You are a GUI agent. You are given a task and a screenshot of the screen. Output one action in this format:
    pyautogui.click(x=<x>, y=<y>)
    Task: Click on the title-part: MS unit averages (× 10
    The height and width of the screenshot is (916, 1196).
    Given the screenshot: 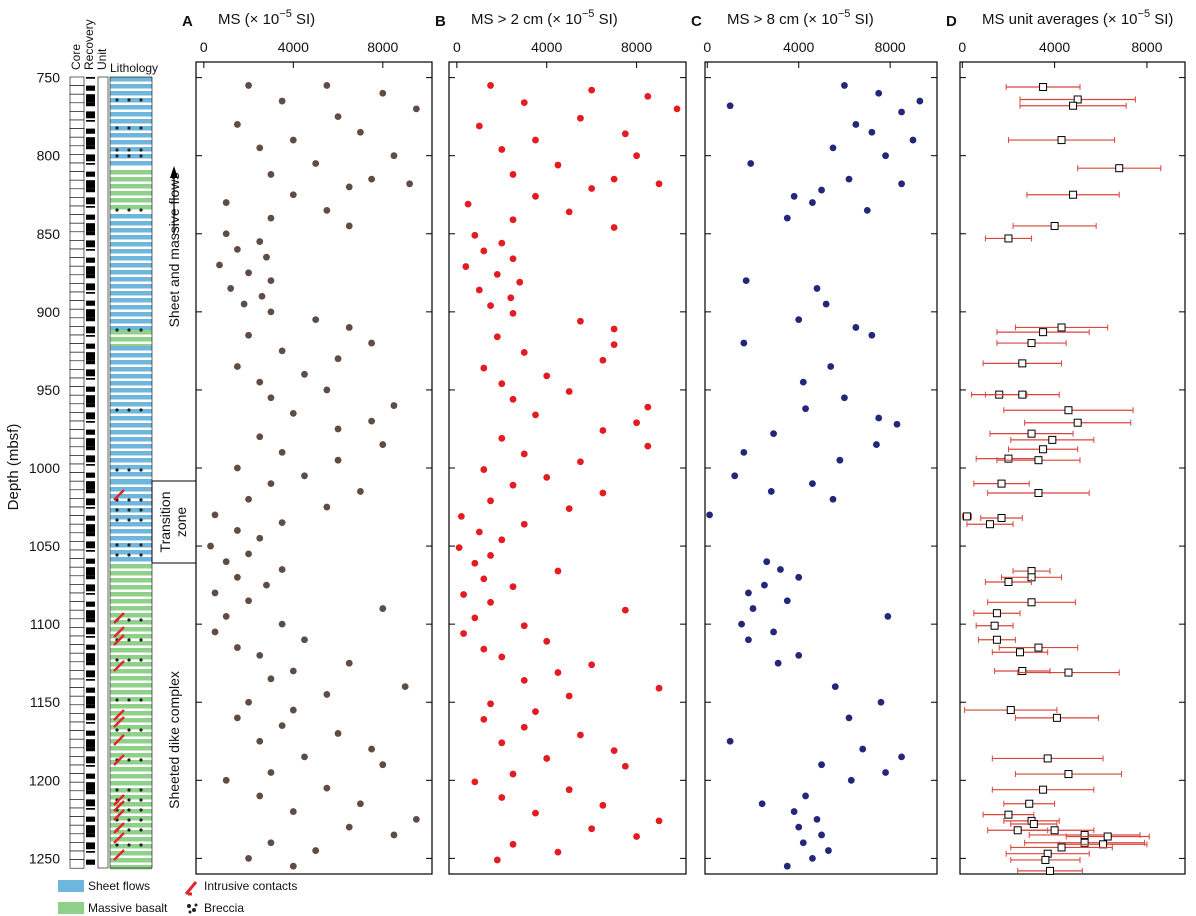 What is the action you would take?
    pyautogui.click(x=1060, y=19)
    